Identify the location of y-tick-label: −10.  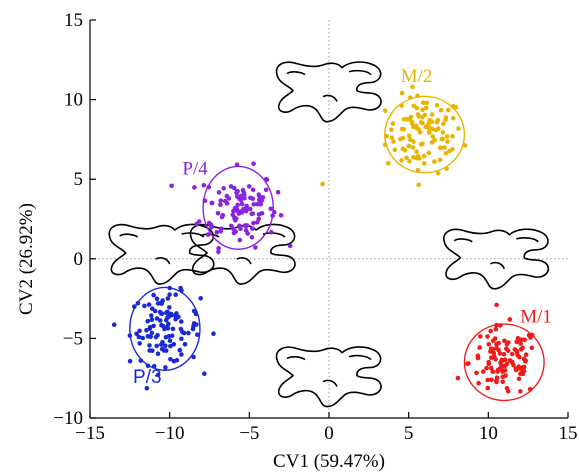
(68, 418).